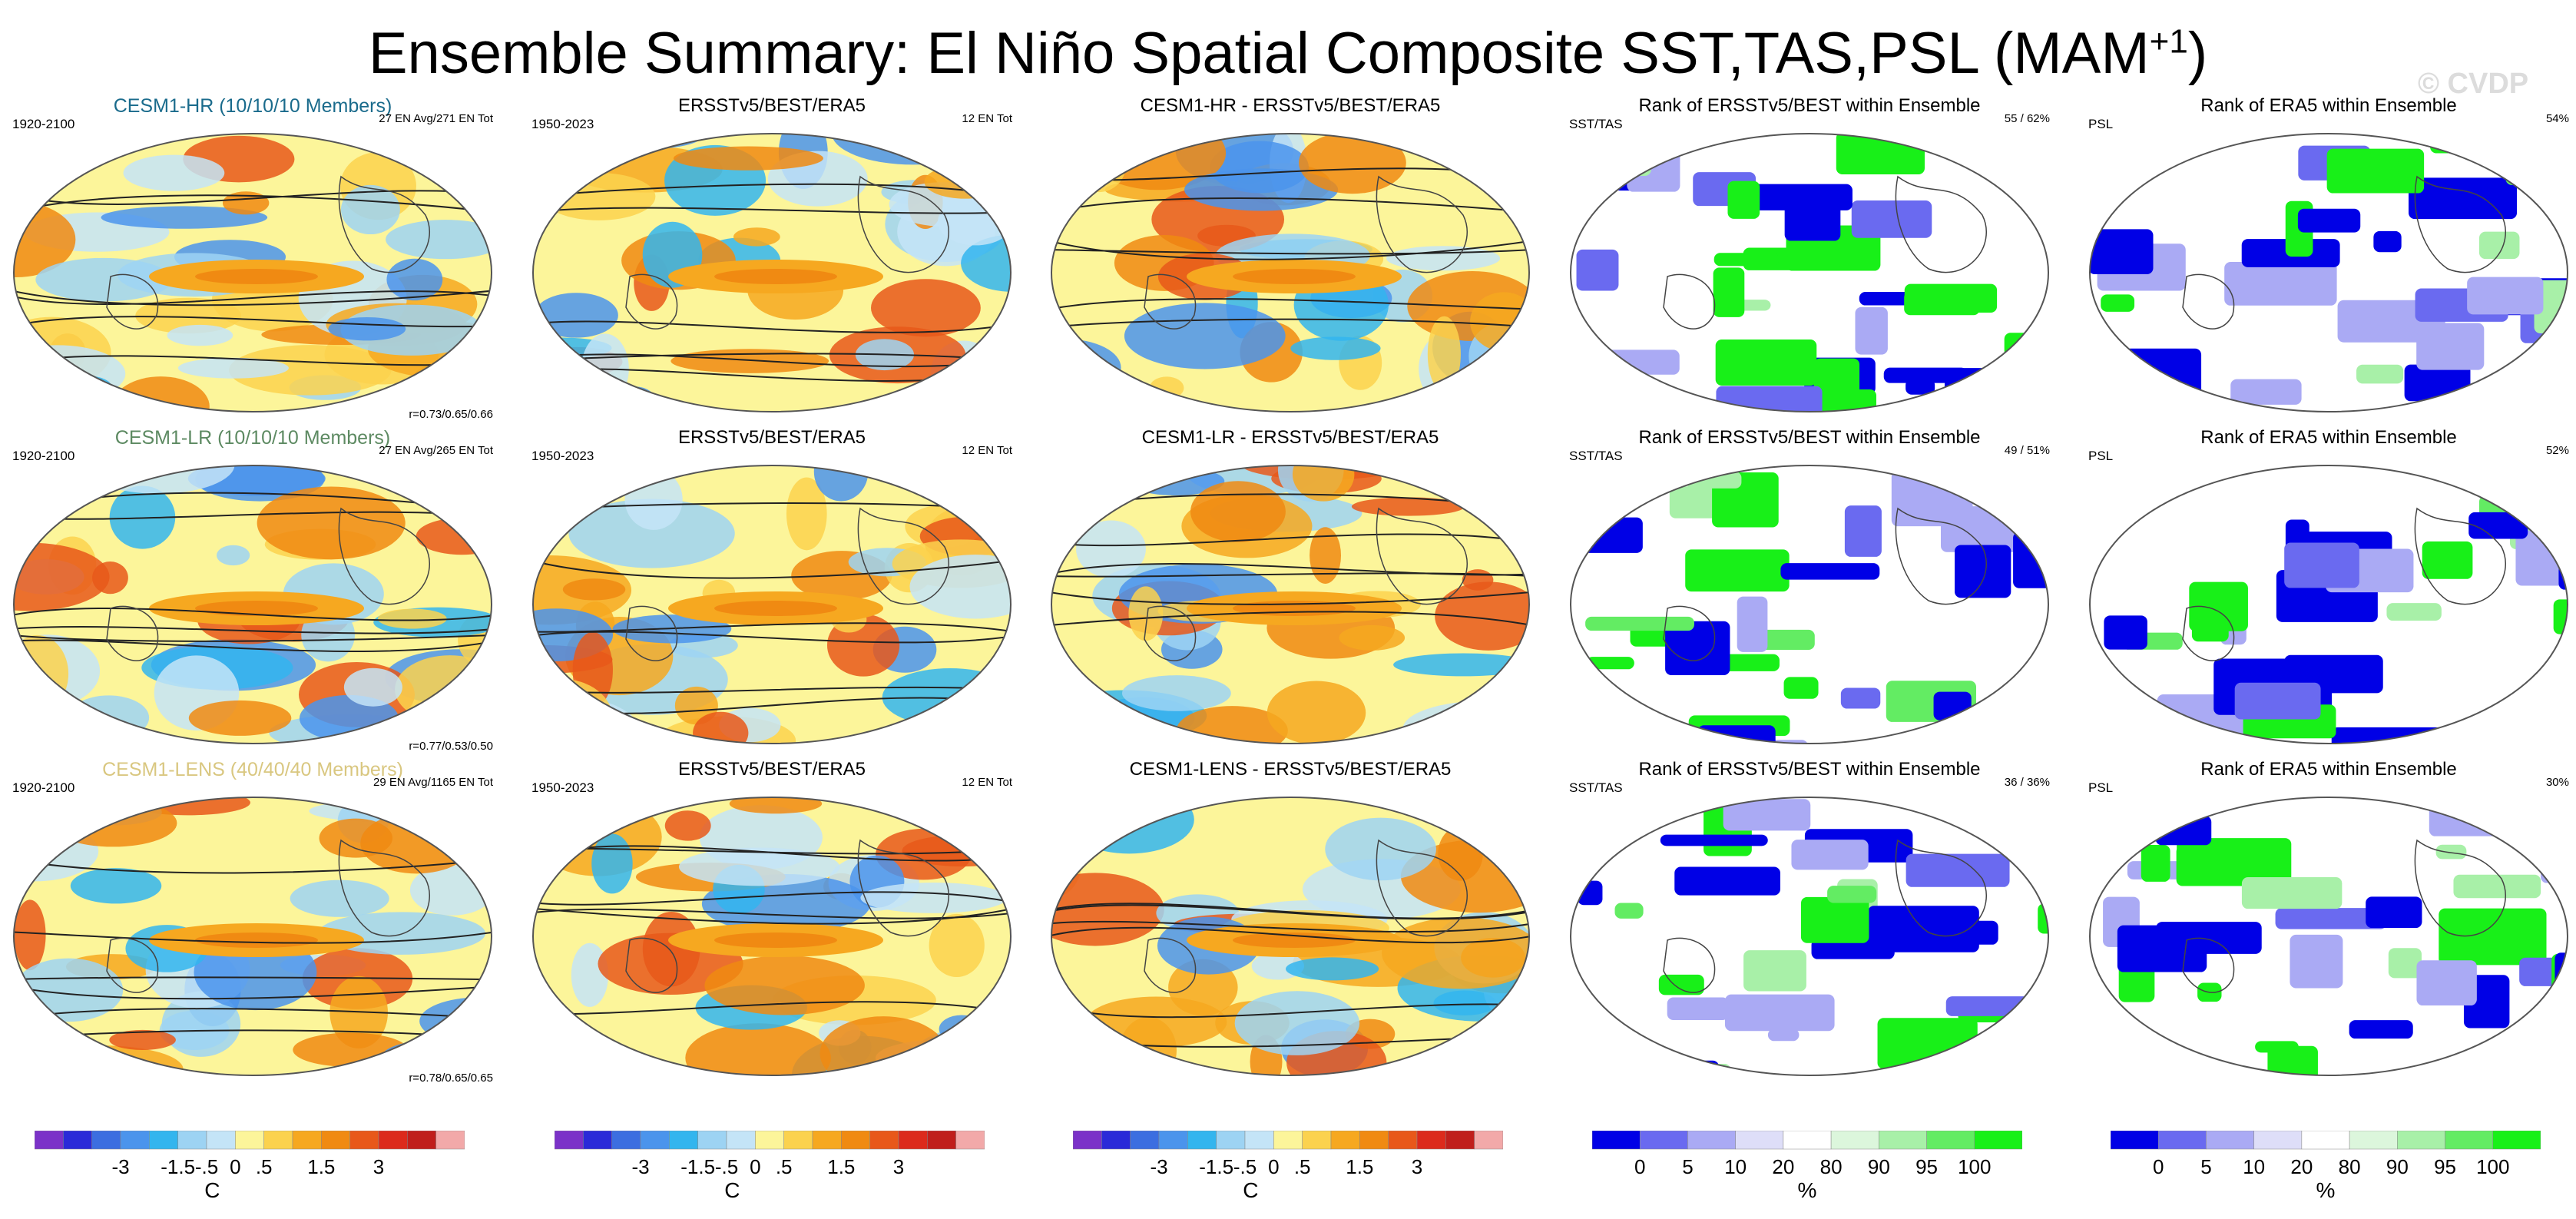 The width and height of the screenshot is (2576, 1219). I want to click on panel-title: CESM1-LR (10/10/10 Members), so click(252, 438).